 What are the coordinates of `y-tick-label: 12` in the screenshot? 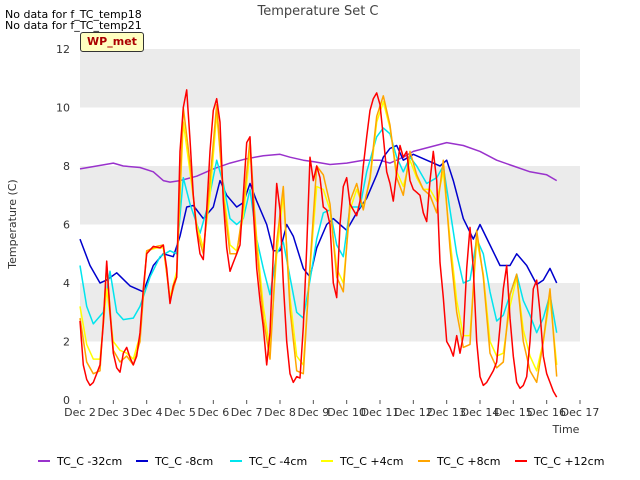 It's located at (63, 49).